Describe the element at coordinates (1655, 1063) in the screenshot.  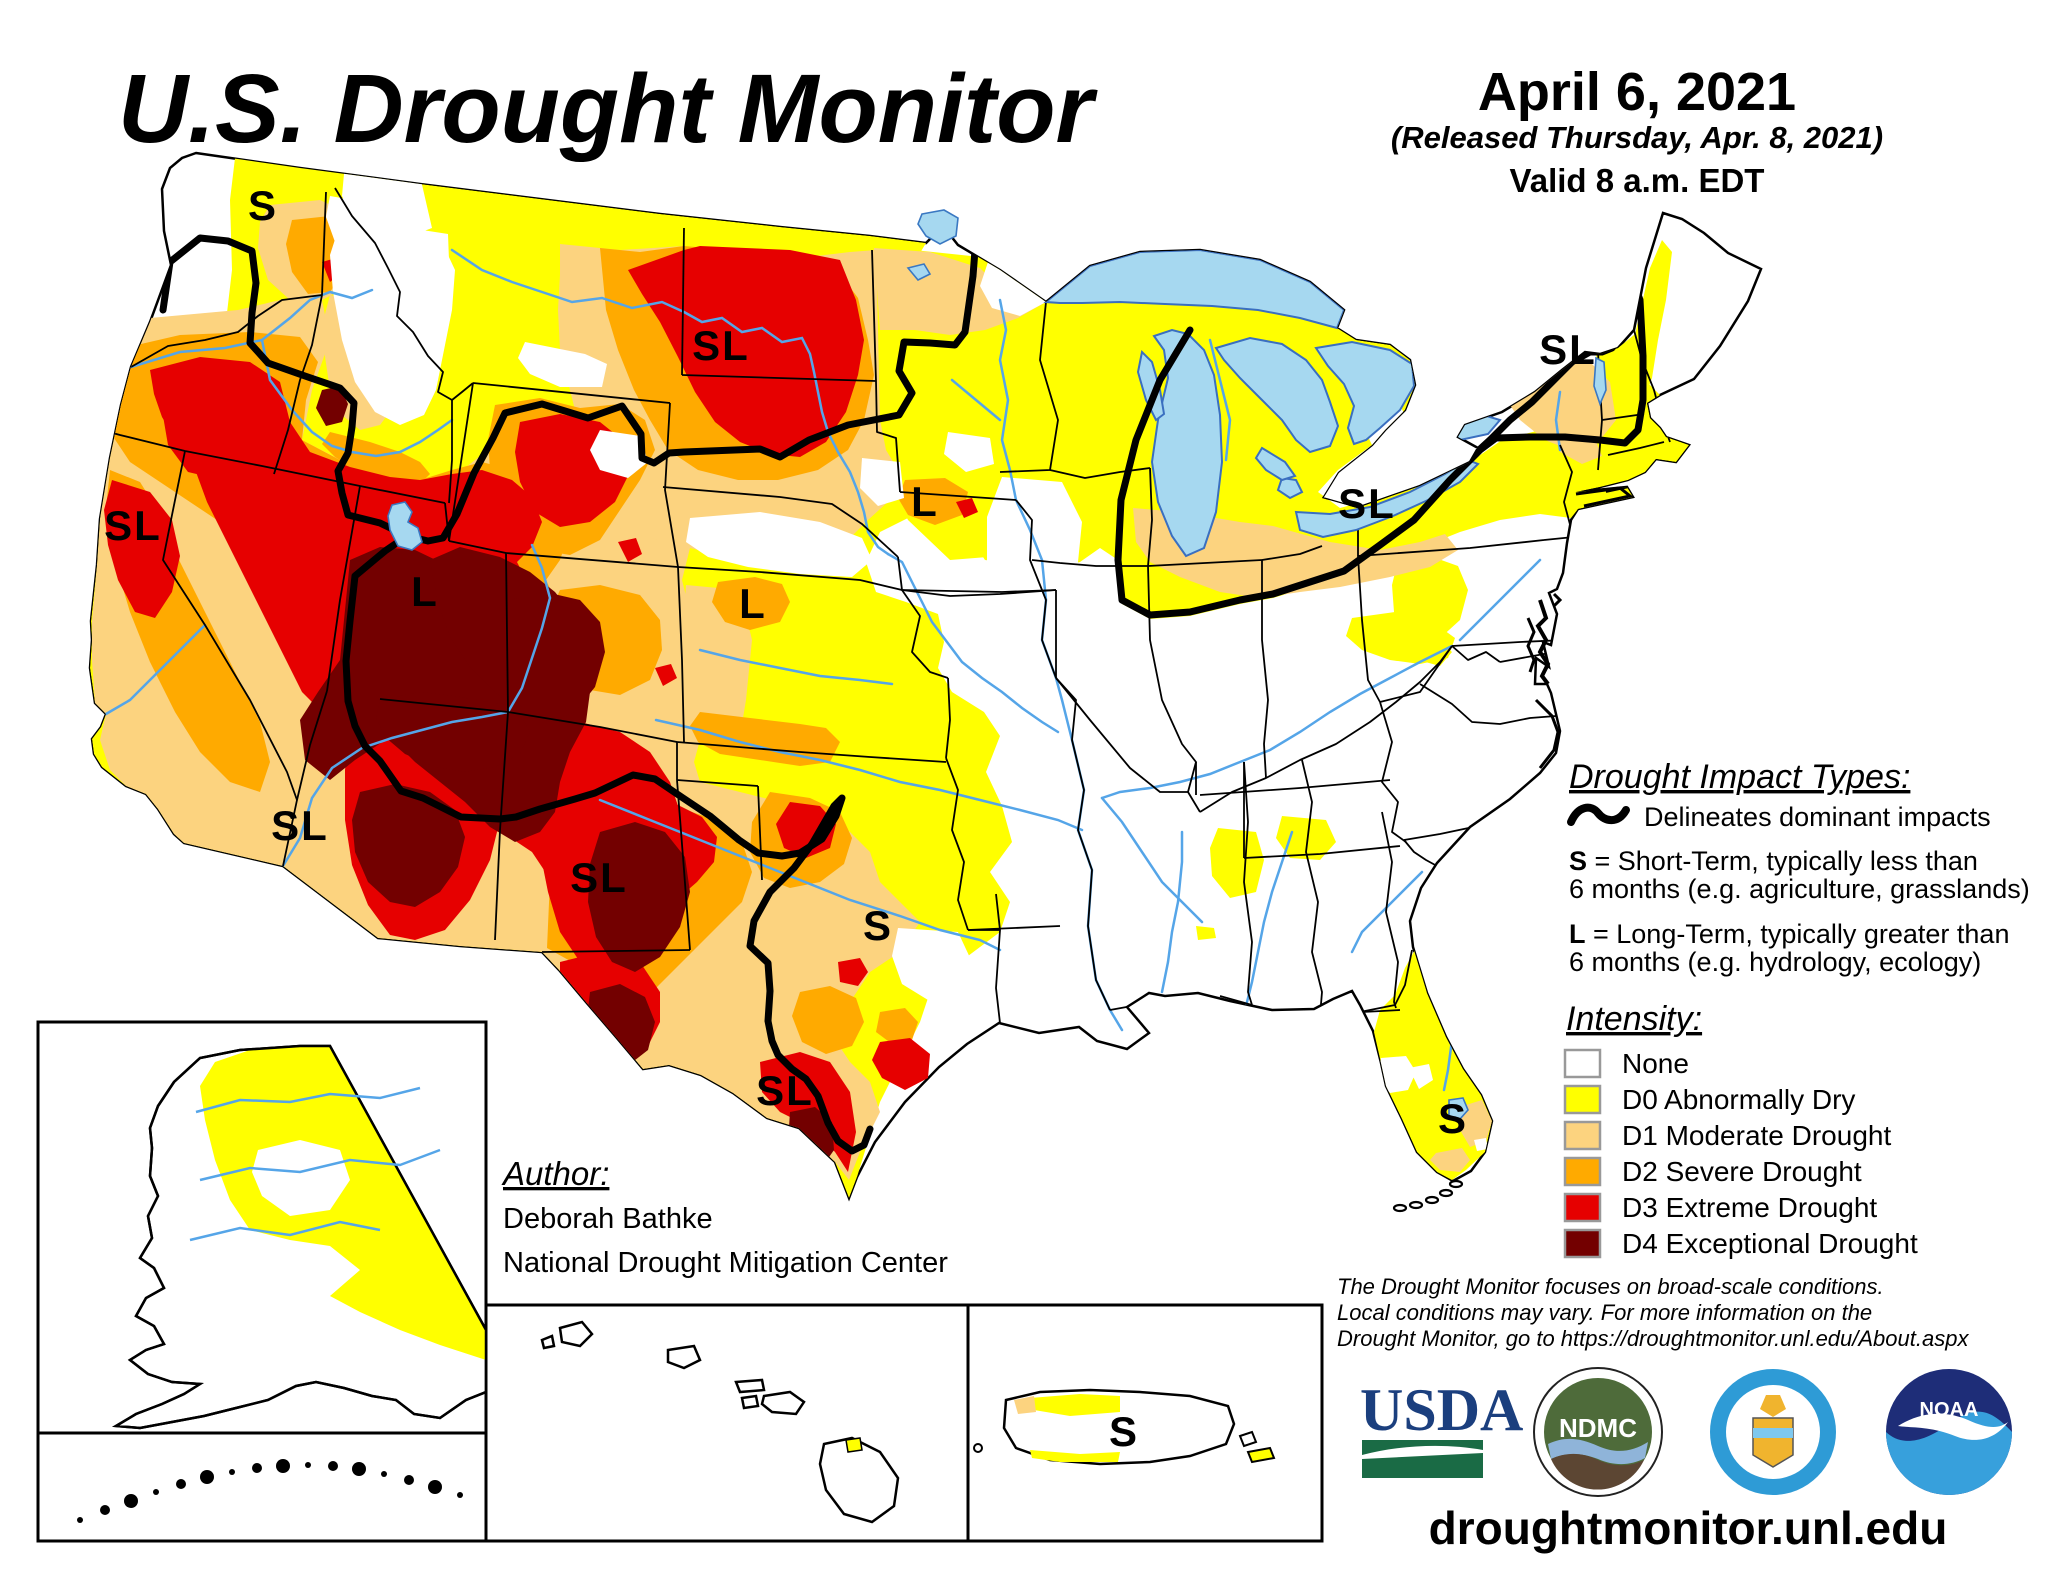
I see `svg-text: None` at that location.